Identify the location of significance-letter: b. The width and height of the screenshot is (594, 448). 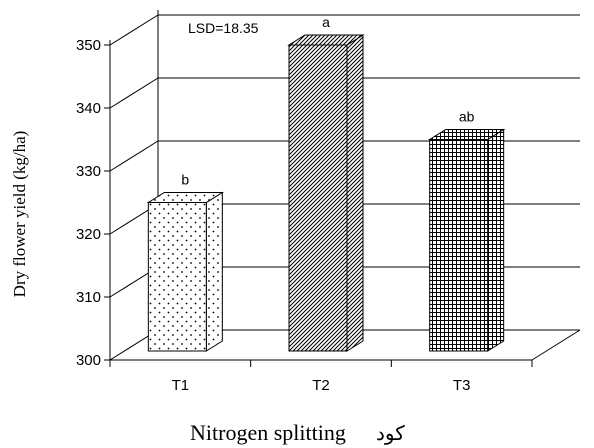
(185, 180).